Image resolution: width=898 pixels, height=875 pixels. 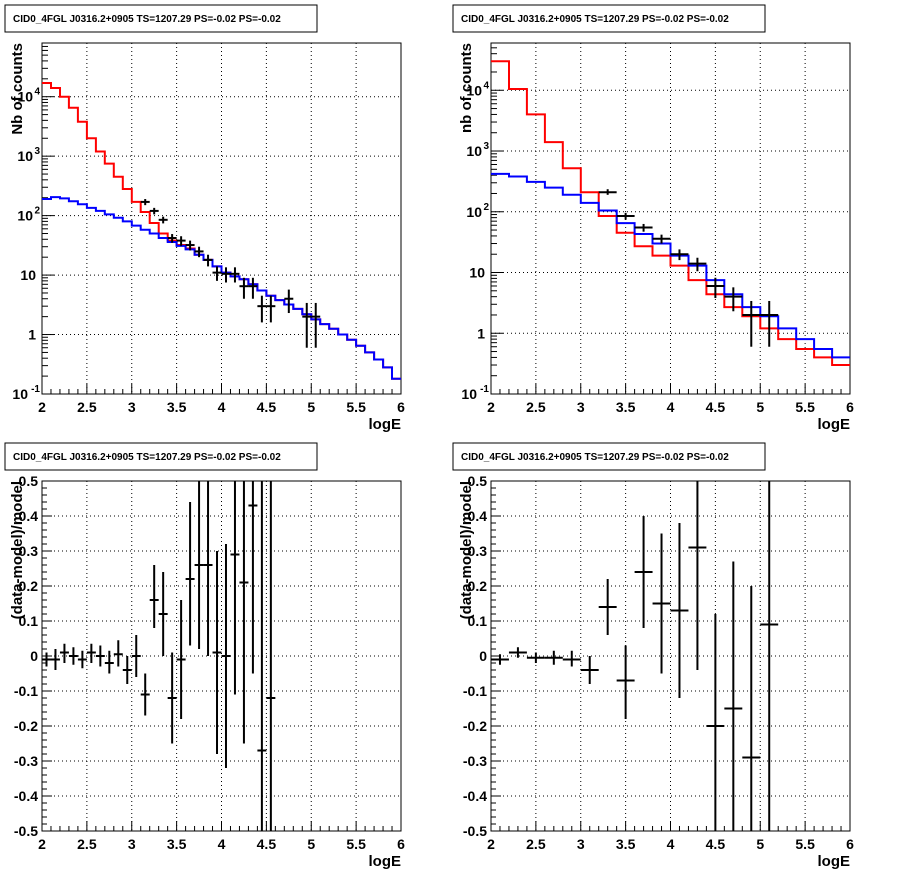 What do you see at coordinates (609, 456) in the screenshot?
I see `bottom-right-title-box` at bounding box center [609, 456].